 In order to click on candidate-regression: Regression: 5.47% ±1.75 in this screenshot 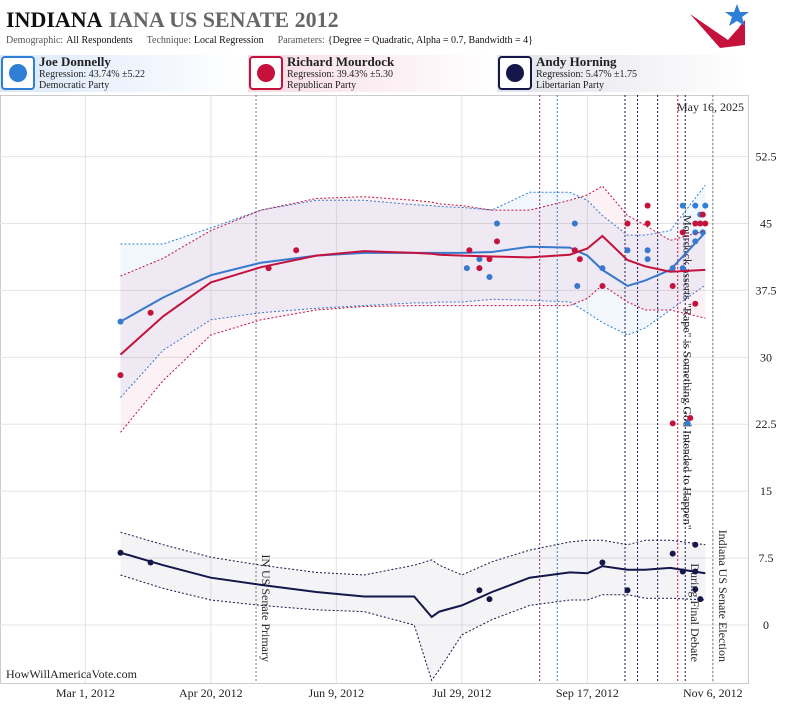, I will do `click(586, 74)`.